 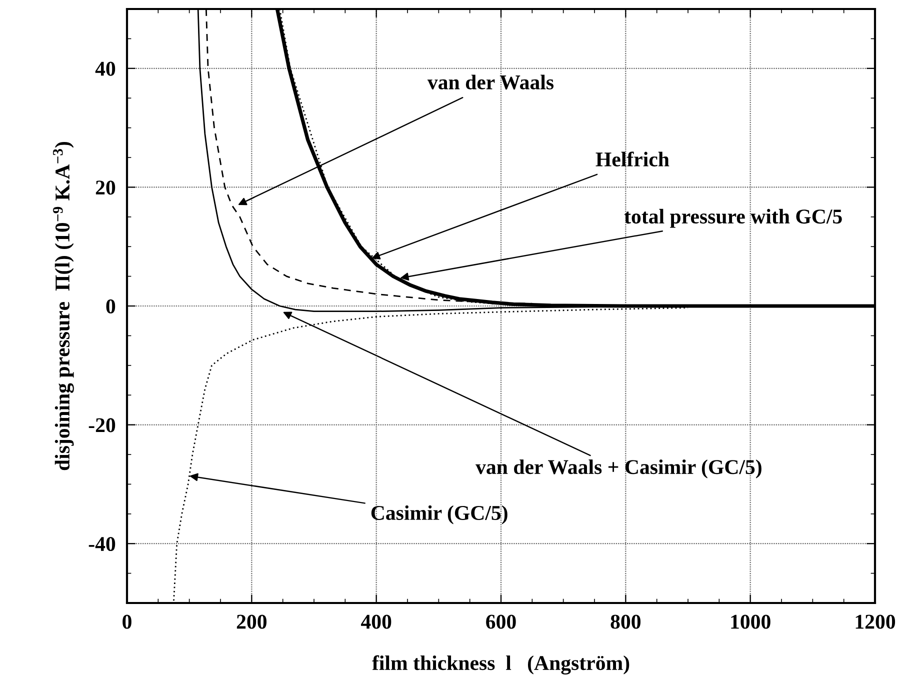 What do you see at coordinates (750, 621) in the screenshot?
I see `x-tick-label: 1000` at bounding box center [750, 621].